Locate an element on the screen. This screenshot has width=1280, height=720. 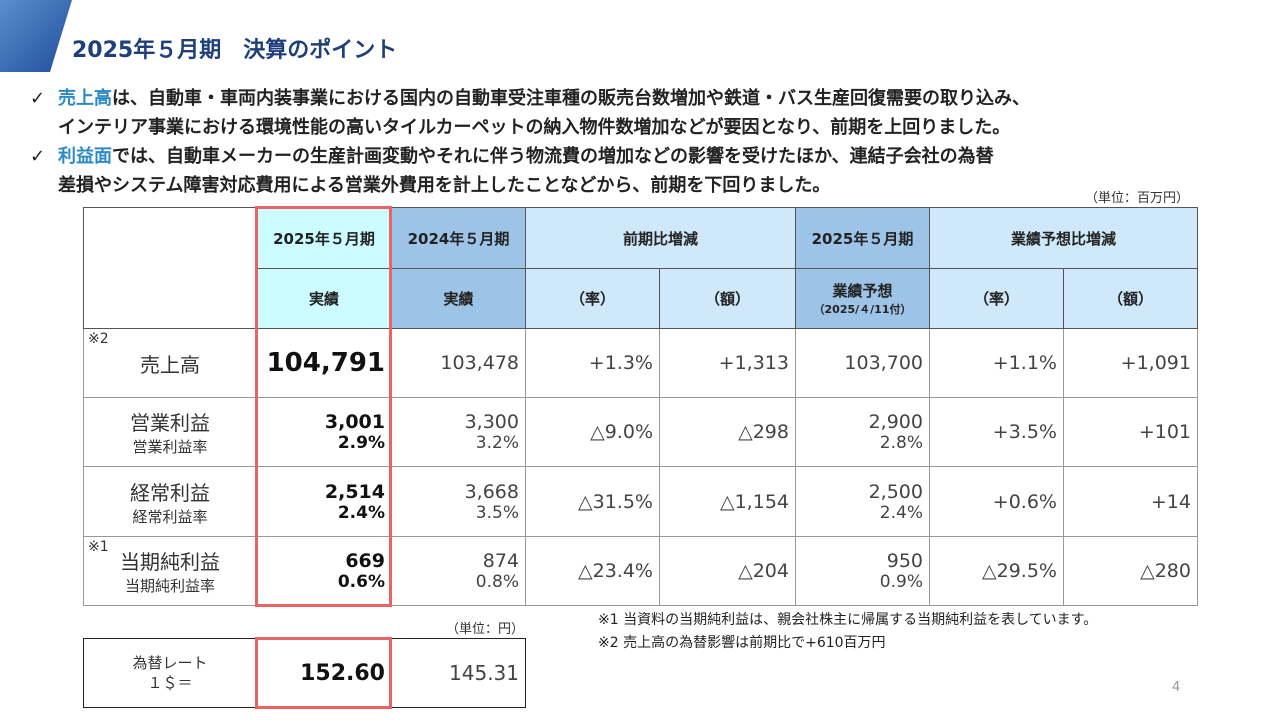
value-cell: △298 is located at coordinates (727, 432).